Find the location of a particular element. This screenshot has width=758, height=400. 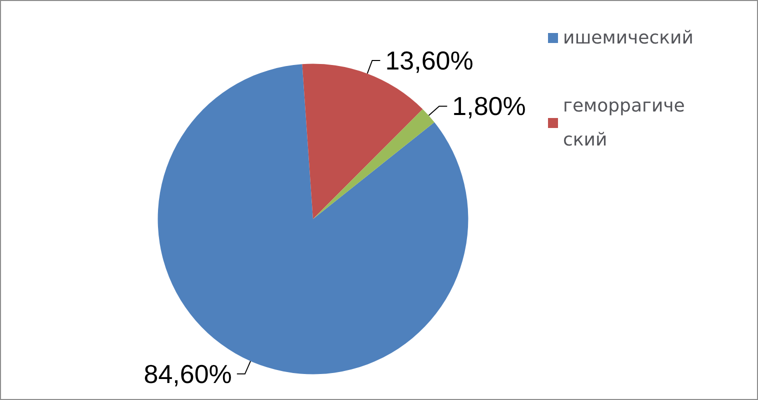

data-label: 13,60% is located at coordinates (429, 60).